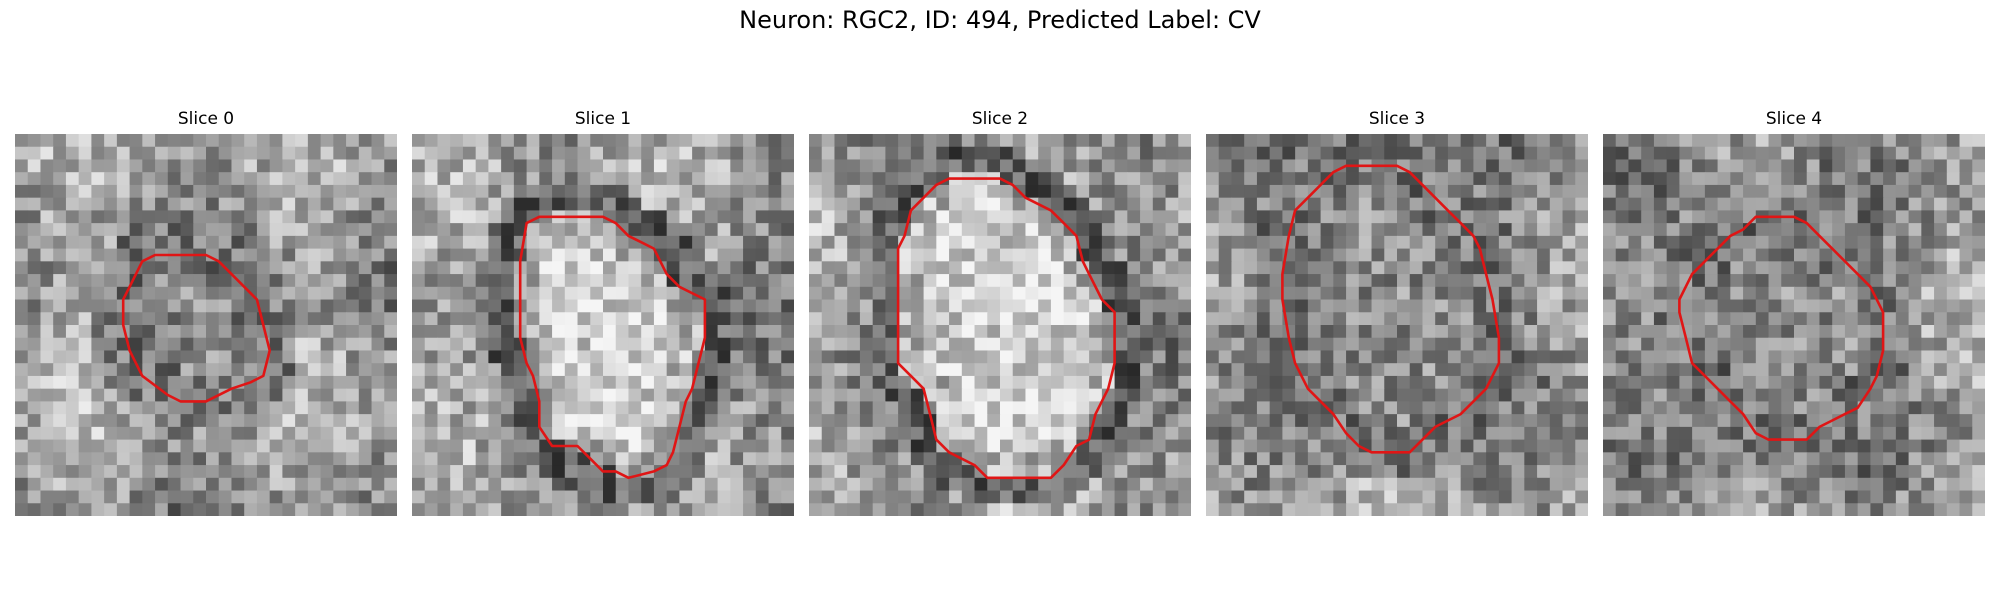 This screenshot has width=2000, height=600. Describe the element at coordinates (612, 347) in the screenshot. I see `slice-1-contour` at that location.